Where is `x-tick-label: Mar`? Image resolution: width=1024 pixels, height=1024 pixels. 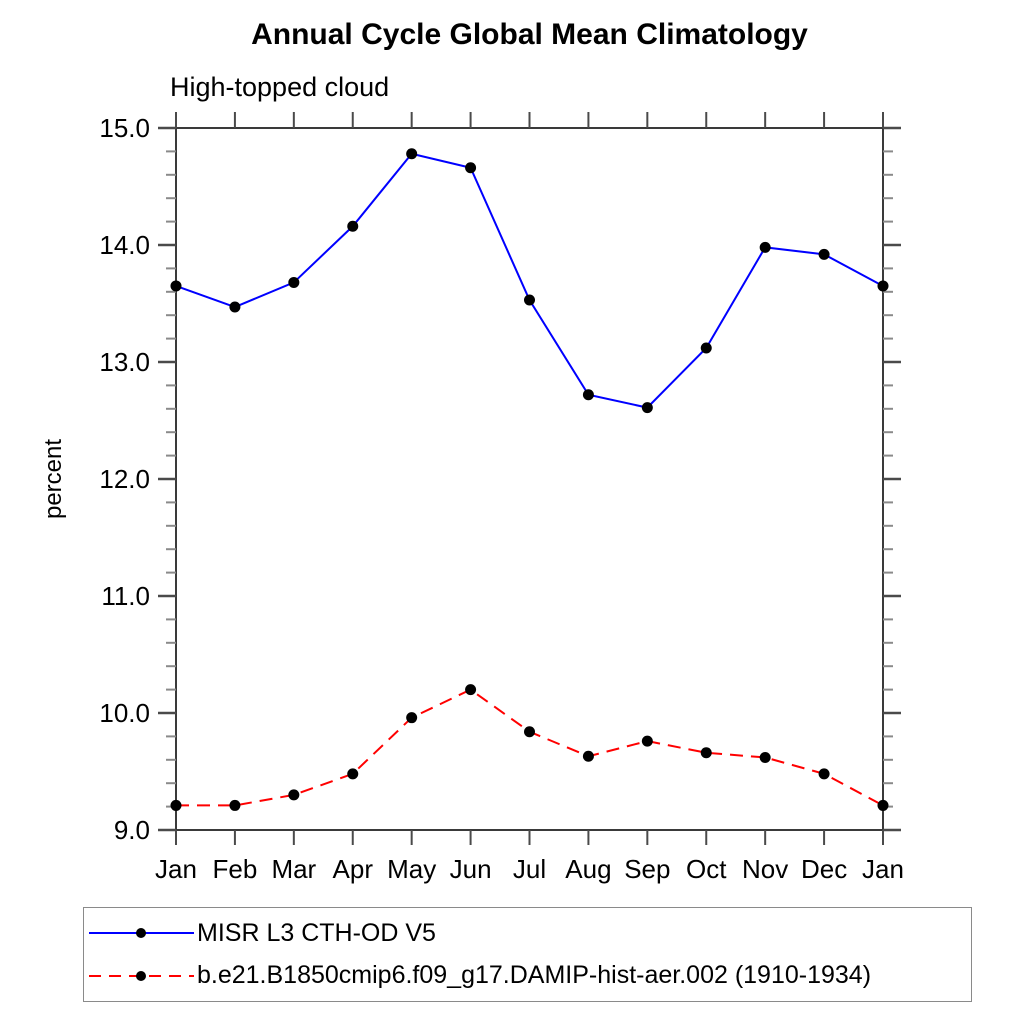 x-tick-label: Mar is located at coordinates (293, 869).